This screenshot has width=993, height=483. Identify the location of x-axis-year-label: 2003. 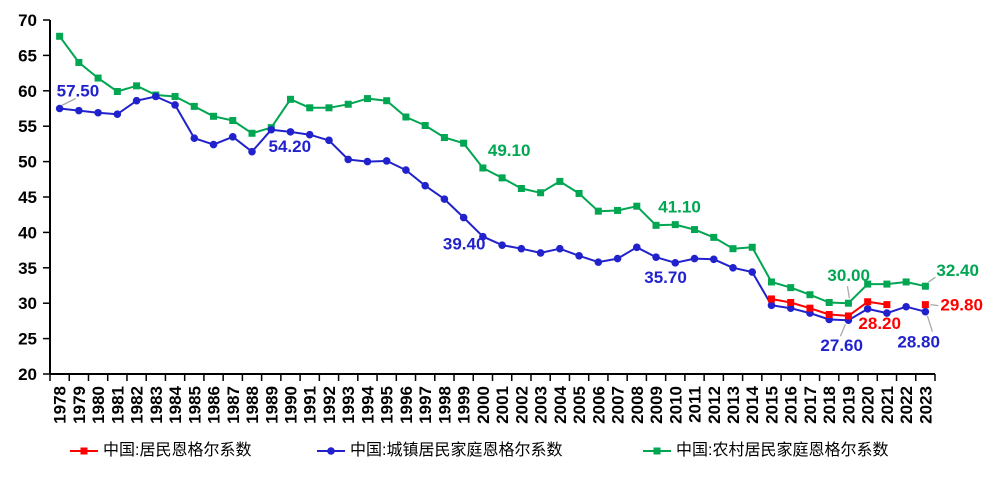
(541, 405).